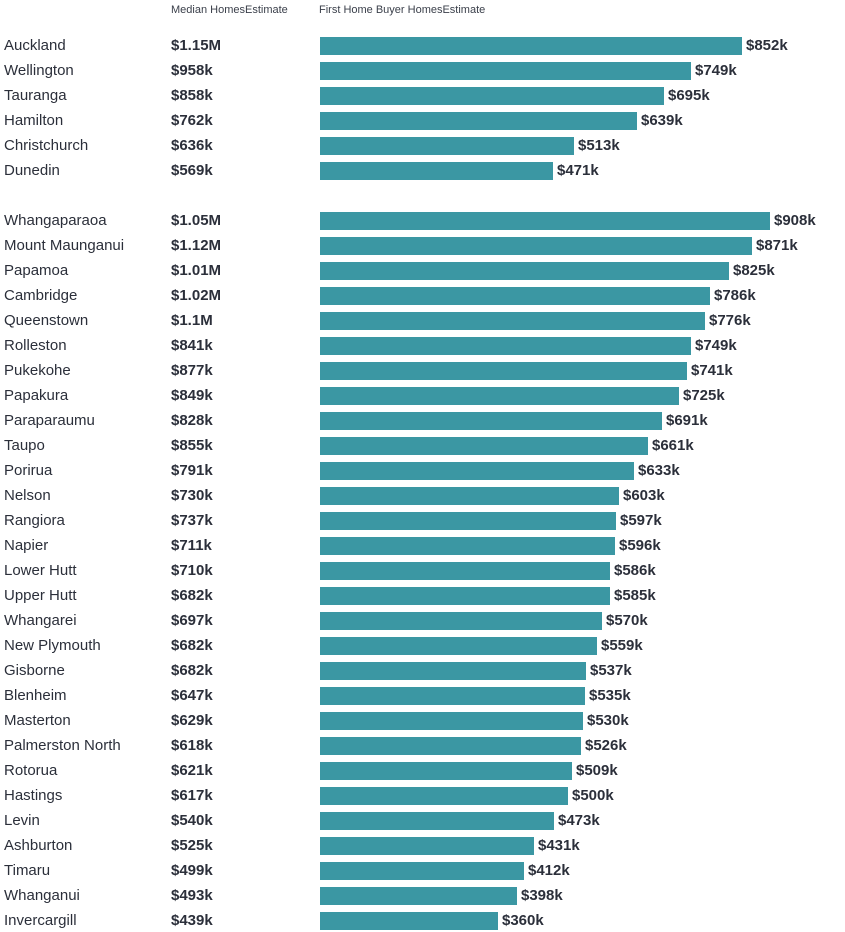 The height and width of the screenshot is (932, 845). I want to click on city-label: New Plymouth, so click(52, 645).